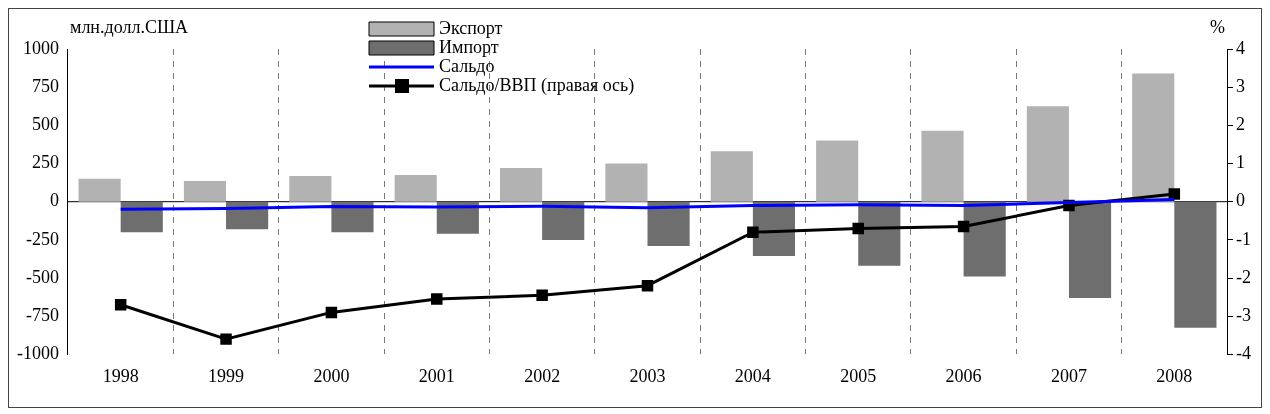  Describe the element at coordinates (1241, 200) in the screenshot. I see `y2-tick-label: 0` at that location.